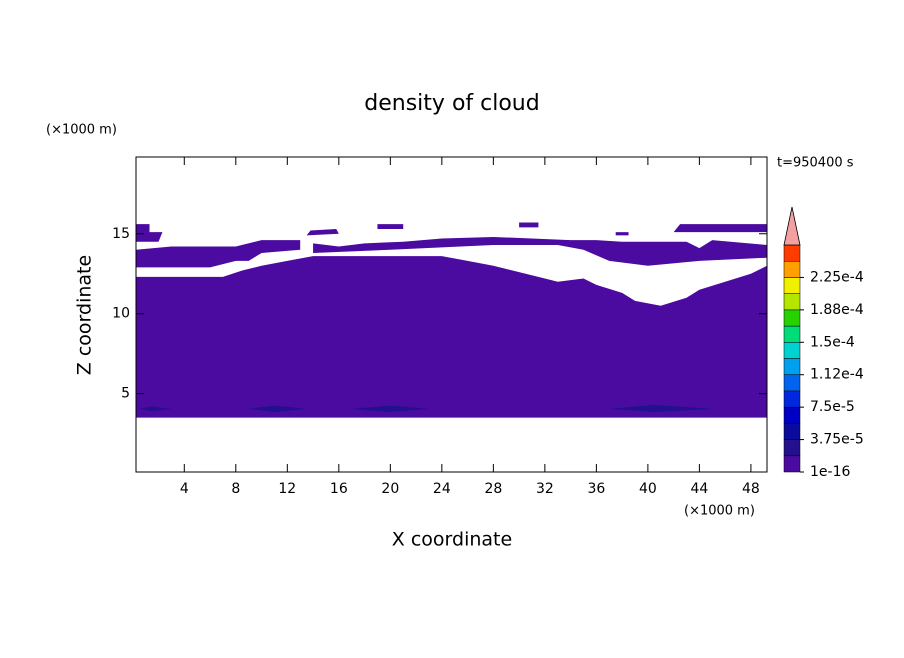 The image size is (904, 658). I want to click on x-tick-label: 44, so click(699, 489).